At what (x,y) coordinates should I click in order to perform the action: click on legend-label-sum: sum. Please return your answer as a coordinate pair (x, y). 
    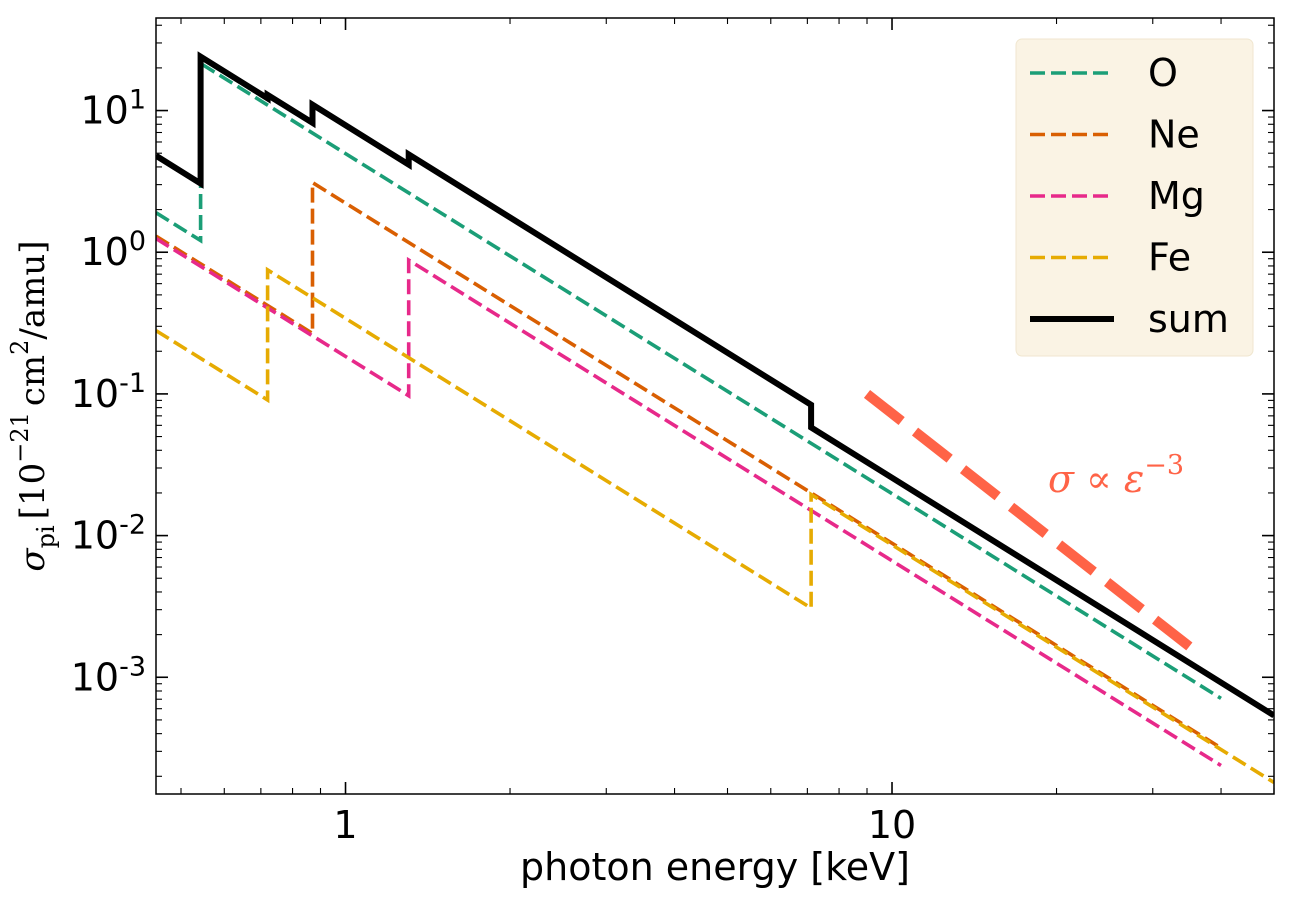
    Looking at the image, I should click on (1188, 319).